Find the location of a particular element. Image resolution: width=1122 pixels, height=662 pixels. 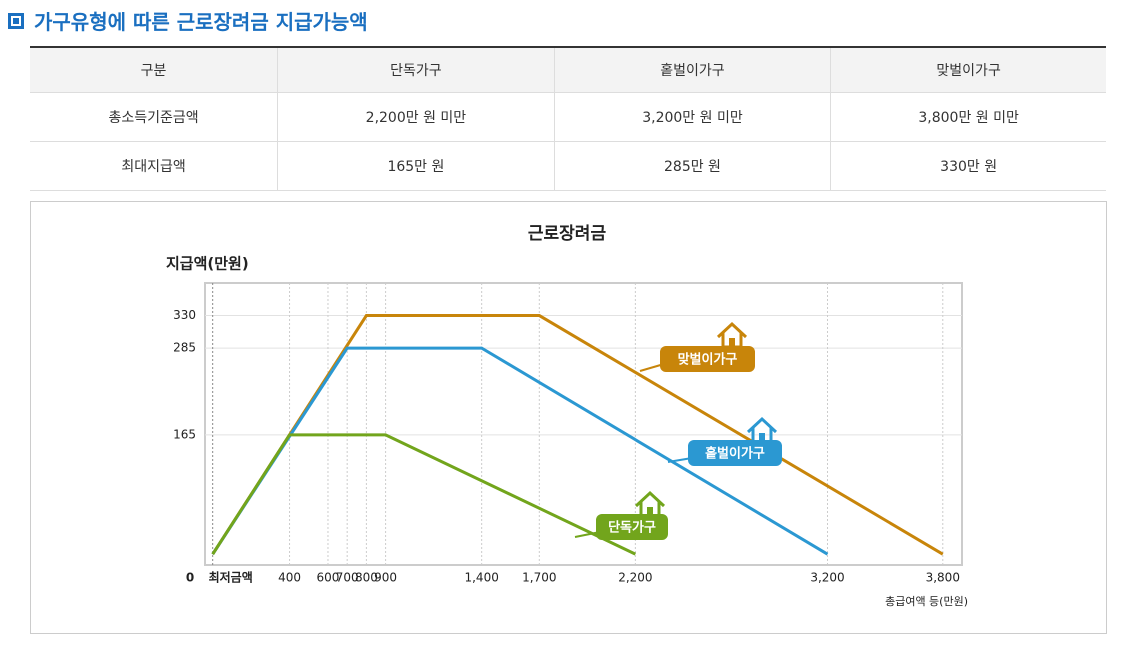

x-tick-label: 1,400 is located at coordinates (481, 578).